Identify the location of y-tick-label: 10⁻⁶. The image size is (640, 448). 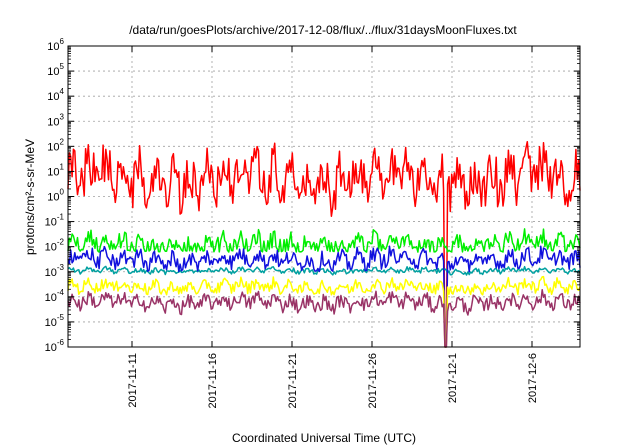
(55, 346).